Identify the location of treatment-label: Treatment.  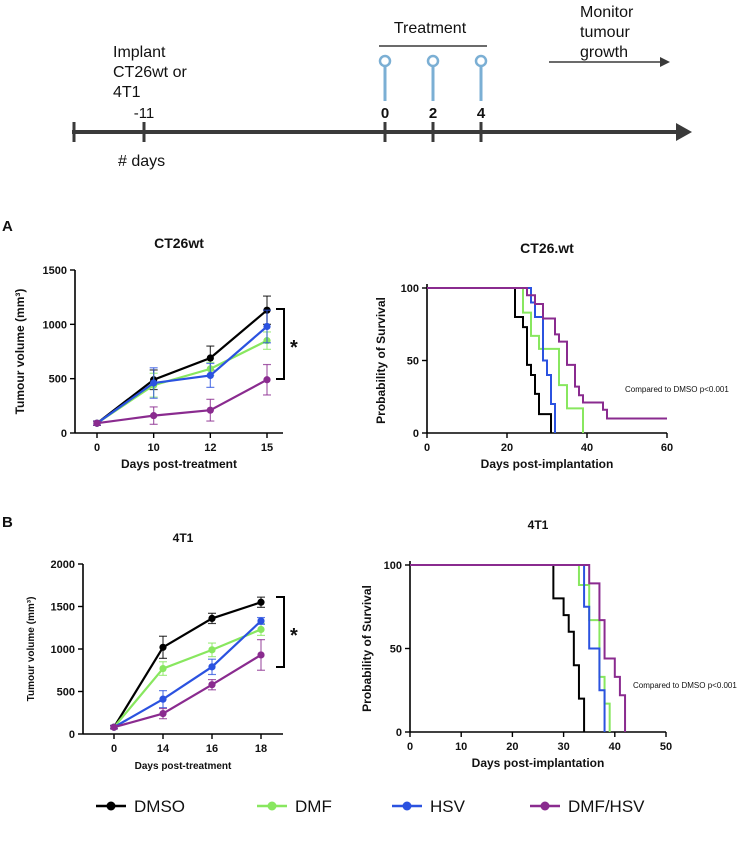
(430, 28).